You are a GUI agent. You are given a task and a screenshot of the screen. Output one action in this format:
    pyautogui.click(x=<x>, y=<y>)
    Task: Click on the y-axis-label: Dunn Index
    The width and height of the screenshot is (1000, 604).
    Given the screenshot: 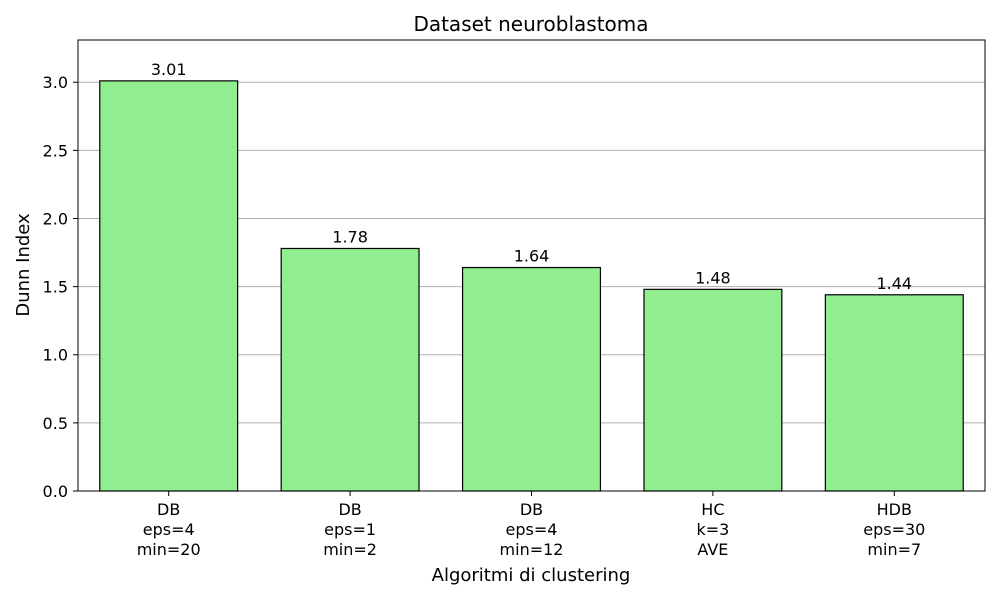 What is the action you would take?
    pyautogui.click(x=23, y=265)
    